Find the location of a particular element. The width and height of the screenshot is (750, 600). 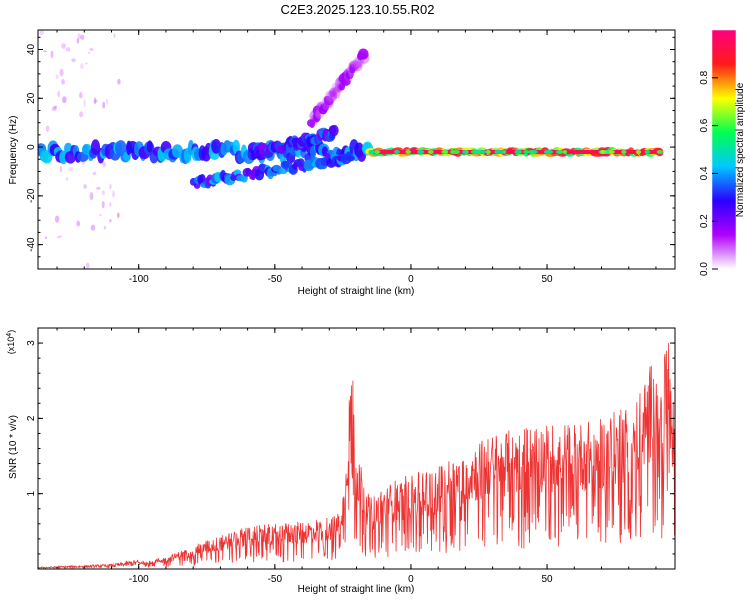

colorbar-tick-label: 0.8 is located at coordinates (704, 77).